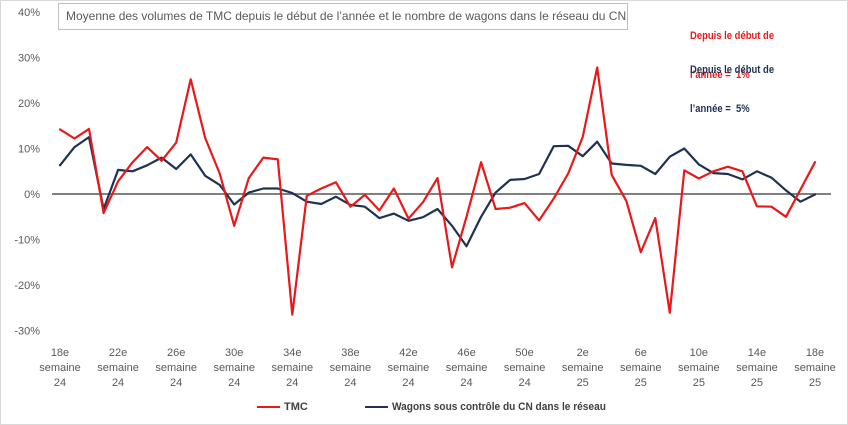  Describe the element at coordinates (29, 13) in the screenshot. I see `y-tick-label: 40%` at that location.